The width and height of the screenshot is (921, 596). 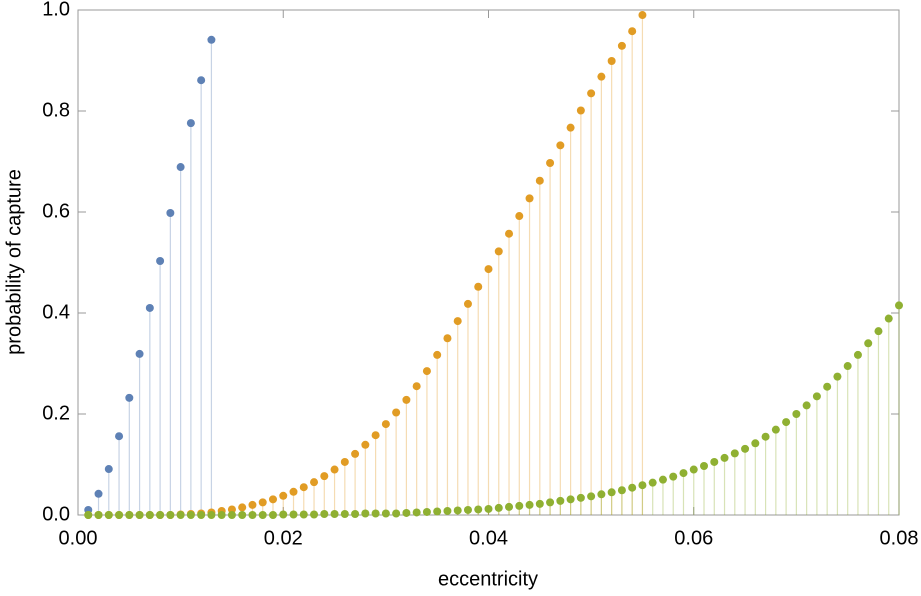 I want to click on x-tick-label: 0.04, so click(x=488, y=538).